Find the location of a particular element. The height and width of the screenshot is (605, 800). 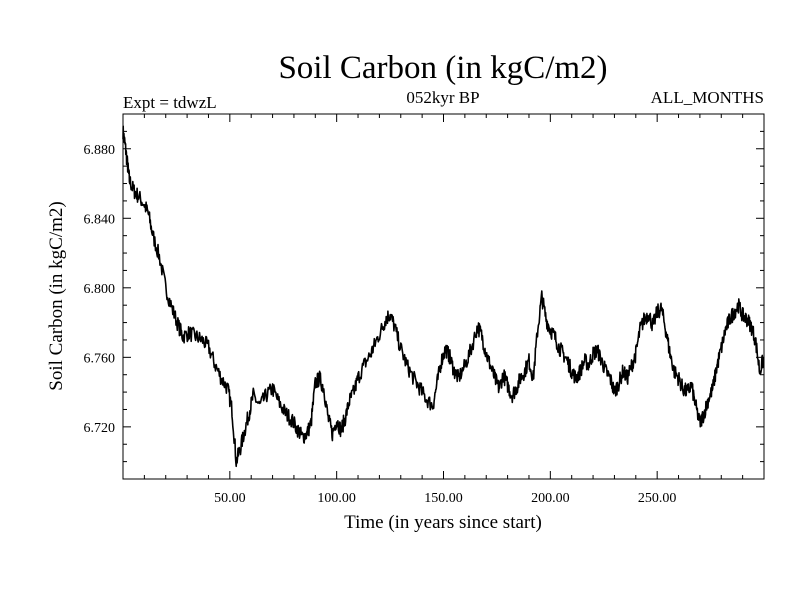

experiment-label: Expt = tdwzL is located at coordinates (170, 102).